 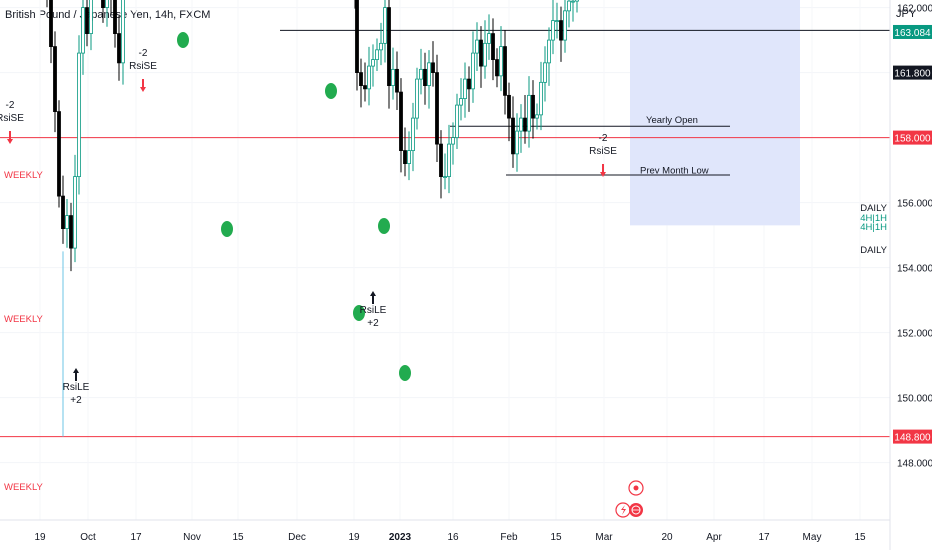 What do you see at coordinates (604, 537) in the screenshot?
I see `x-tick-label: Mar` at bounding box center [604, 537].